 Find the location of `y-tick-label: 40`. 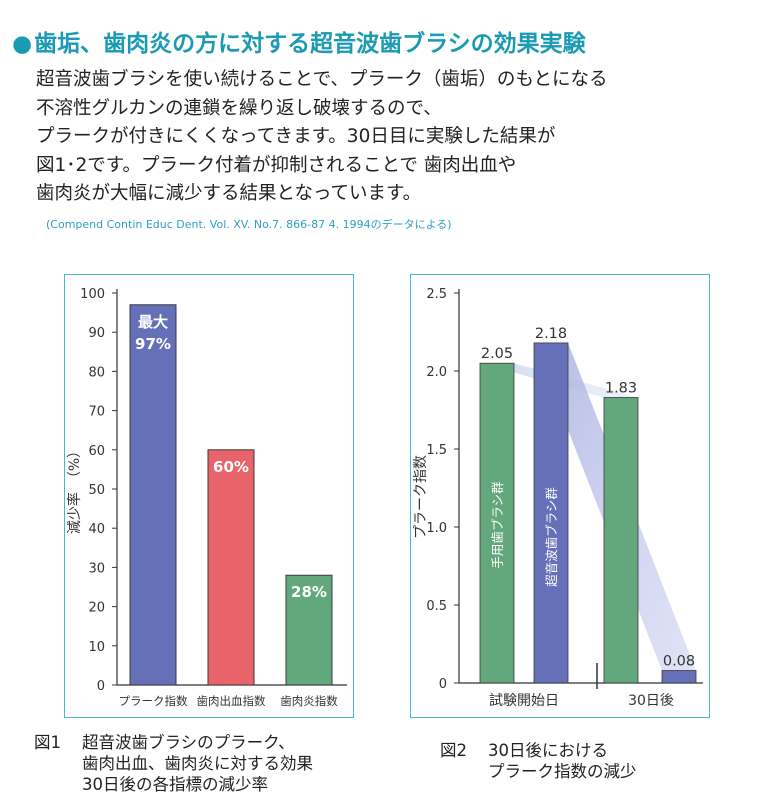

y-tick-label: 40 is located at coordinates (96, 529).